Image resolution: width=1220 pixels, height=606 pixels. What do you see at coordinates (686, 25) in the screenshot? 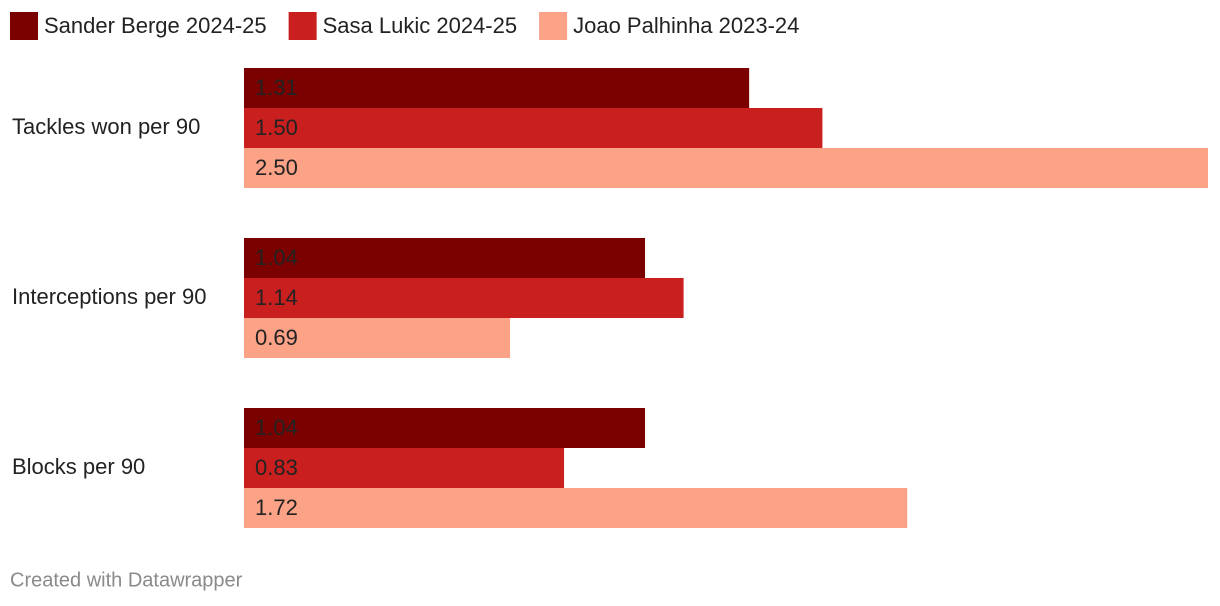
I see `legend-label: Joao Palhinha 2023-24` at bounding box center [686, 25].